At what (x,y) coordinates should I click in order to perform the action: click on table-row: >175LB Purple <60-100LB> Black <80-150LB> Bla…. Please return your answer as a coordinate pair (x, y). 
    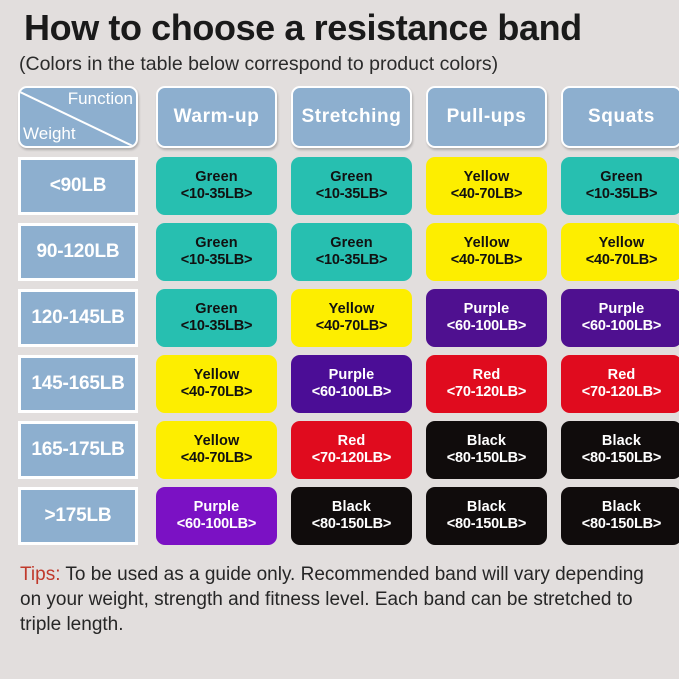
    Looking at the image, I should click on (348, 515).